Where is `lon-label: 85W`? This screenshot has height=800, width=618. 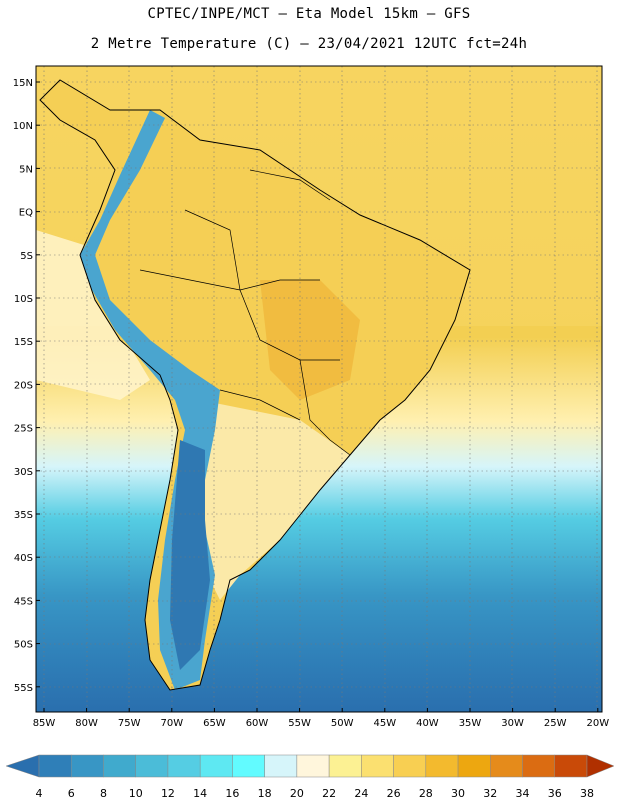
lon-label: 85W is located at coordinates (44, 723).